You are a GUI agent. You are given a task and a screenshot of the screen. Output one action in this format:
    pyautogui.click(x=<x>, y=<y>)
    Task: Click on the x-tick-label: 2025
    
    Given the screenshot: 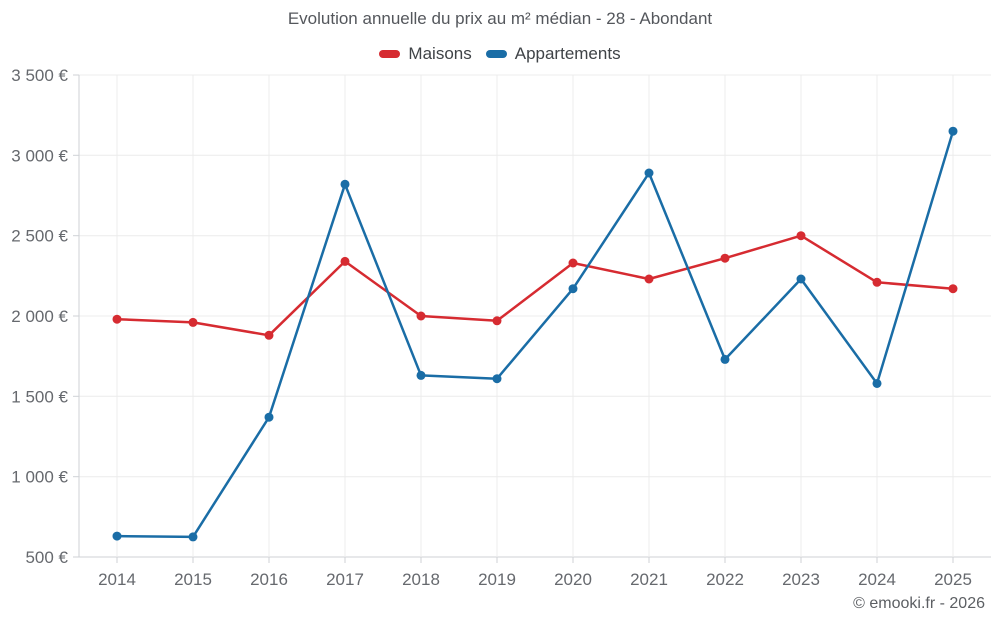 What is the action you would take?
    pyautogui.click(x=953, y=579)
    